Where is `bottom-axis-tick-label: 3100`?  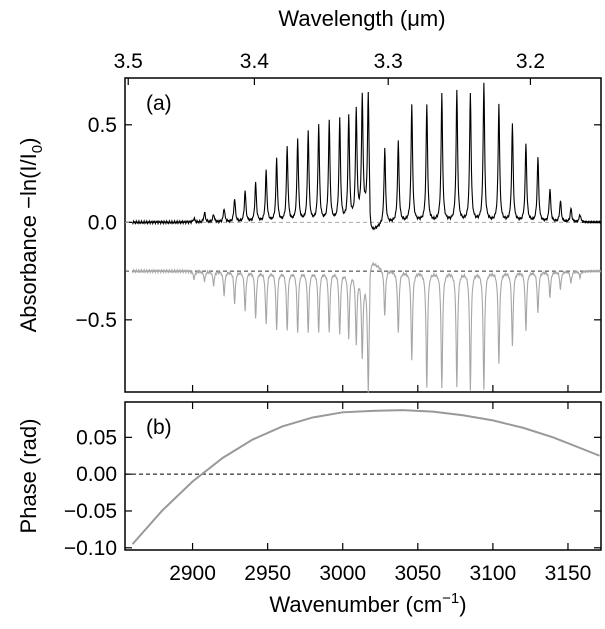
bottom-axis-tick-label: 3100 is located at coordinates (493, 573).